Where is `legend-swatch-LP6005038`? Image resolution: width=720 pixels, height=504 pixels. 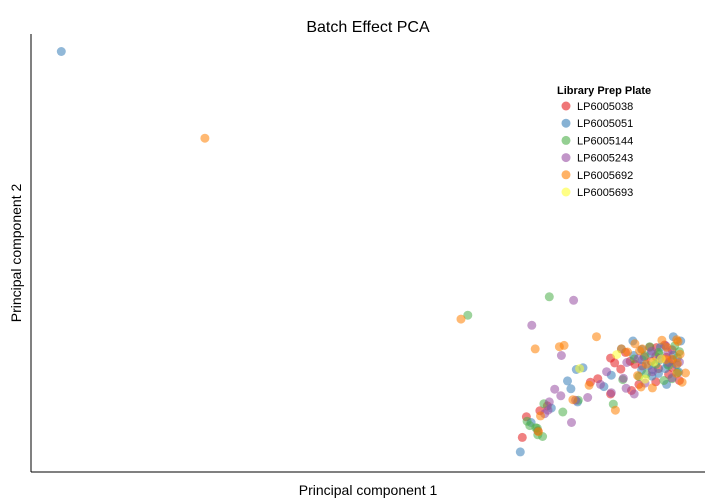
legend-swatch-LP6005038 is located at coordinates (566, 106).